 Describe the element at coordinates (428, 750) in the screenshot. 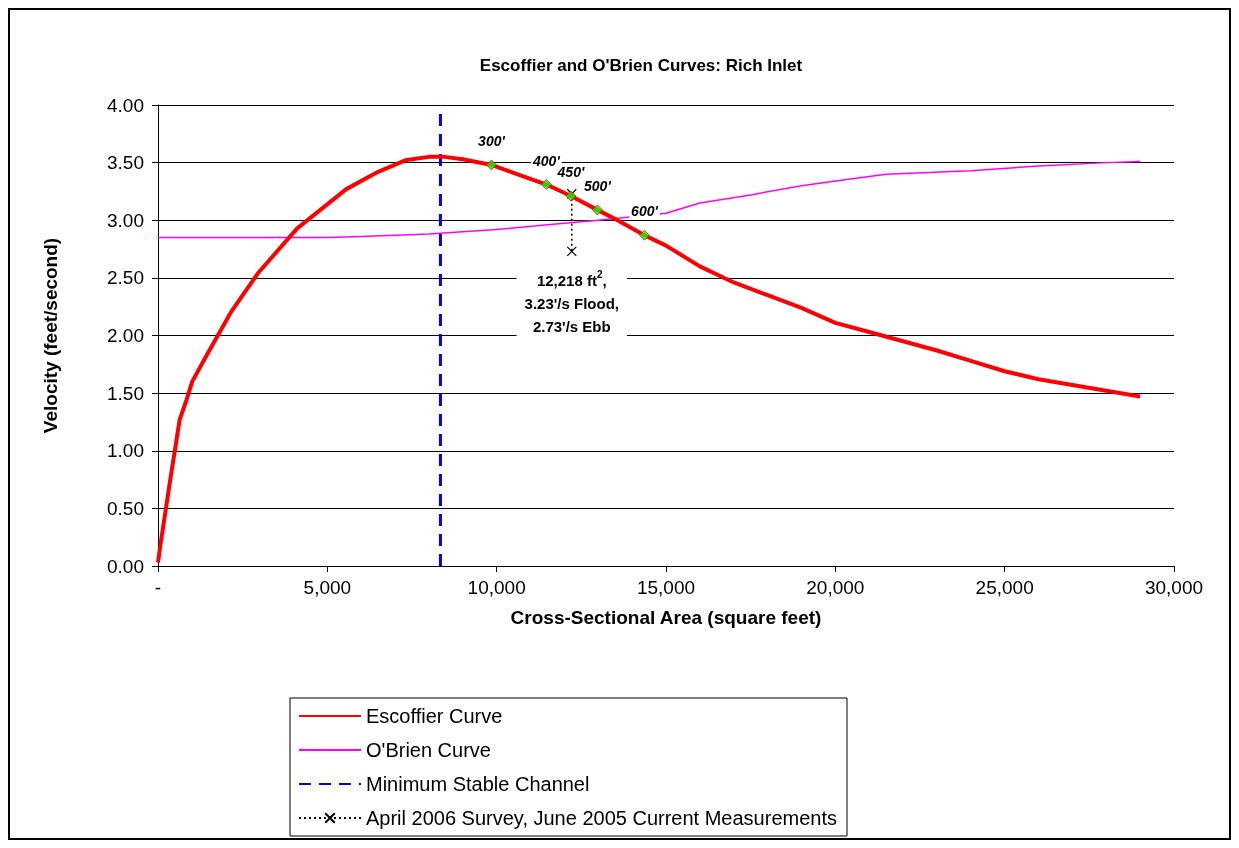

I see `legend-label: O'Brien Curve` at that location.